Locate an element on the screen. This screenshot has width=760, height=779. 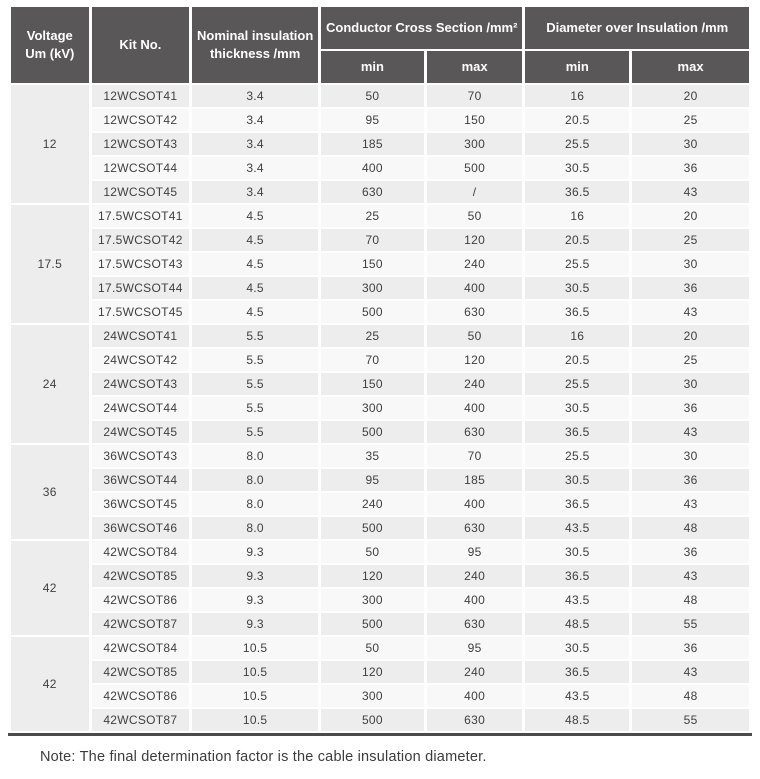
column-header-nominal-line2: thickness /mm is located at coordinates (255, 53).